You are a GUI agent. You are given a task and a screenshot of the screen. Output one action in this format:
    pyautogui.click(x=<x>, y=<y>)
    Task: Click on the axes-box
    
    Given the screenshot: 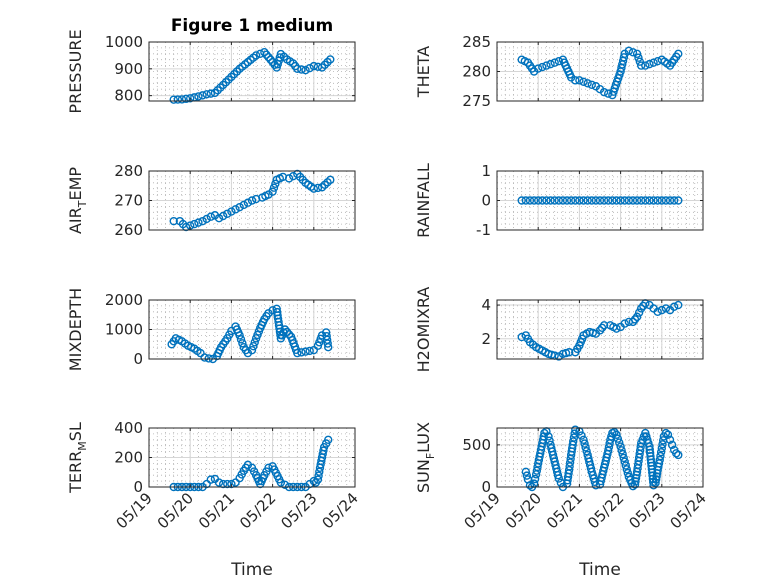 What is the action you would take?
    pyautogui.click(x=600, y=329)
    